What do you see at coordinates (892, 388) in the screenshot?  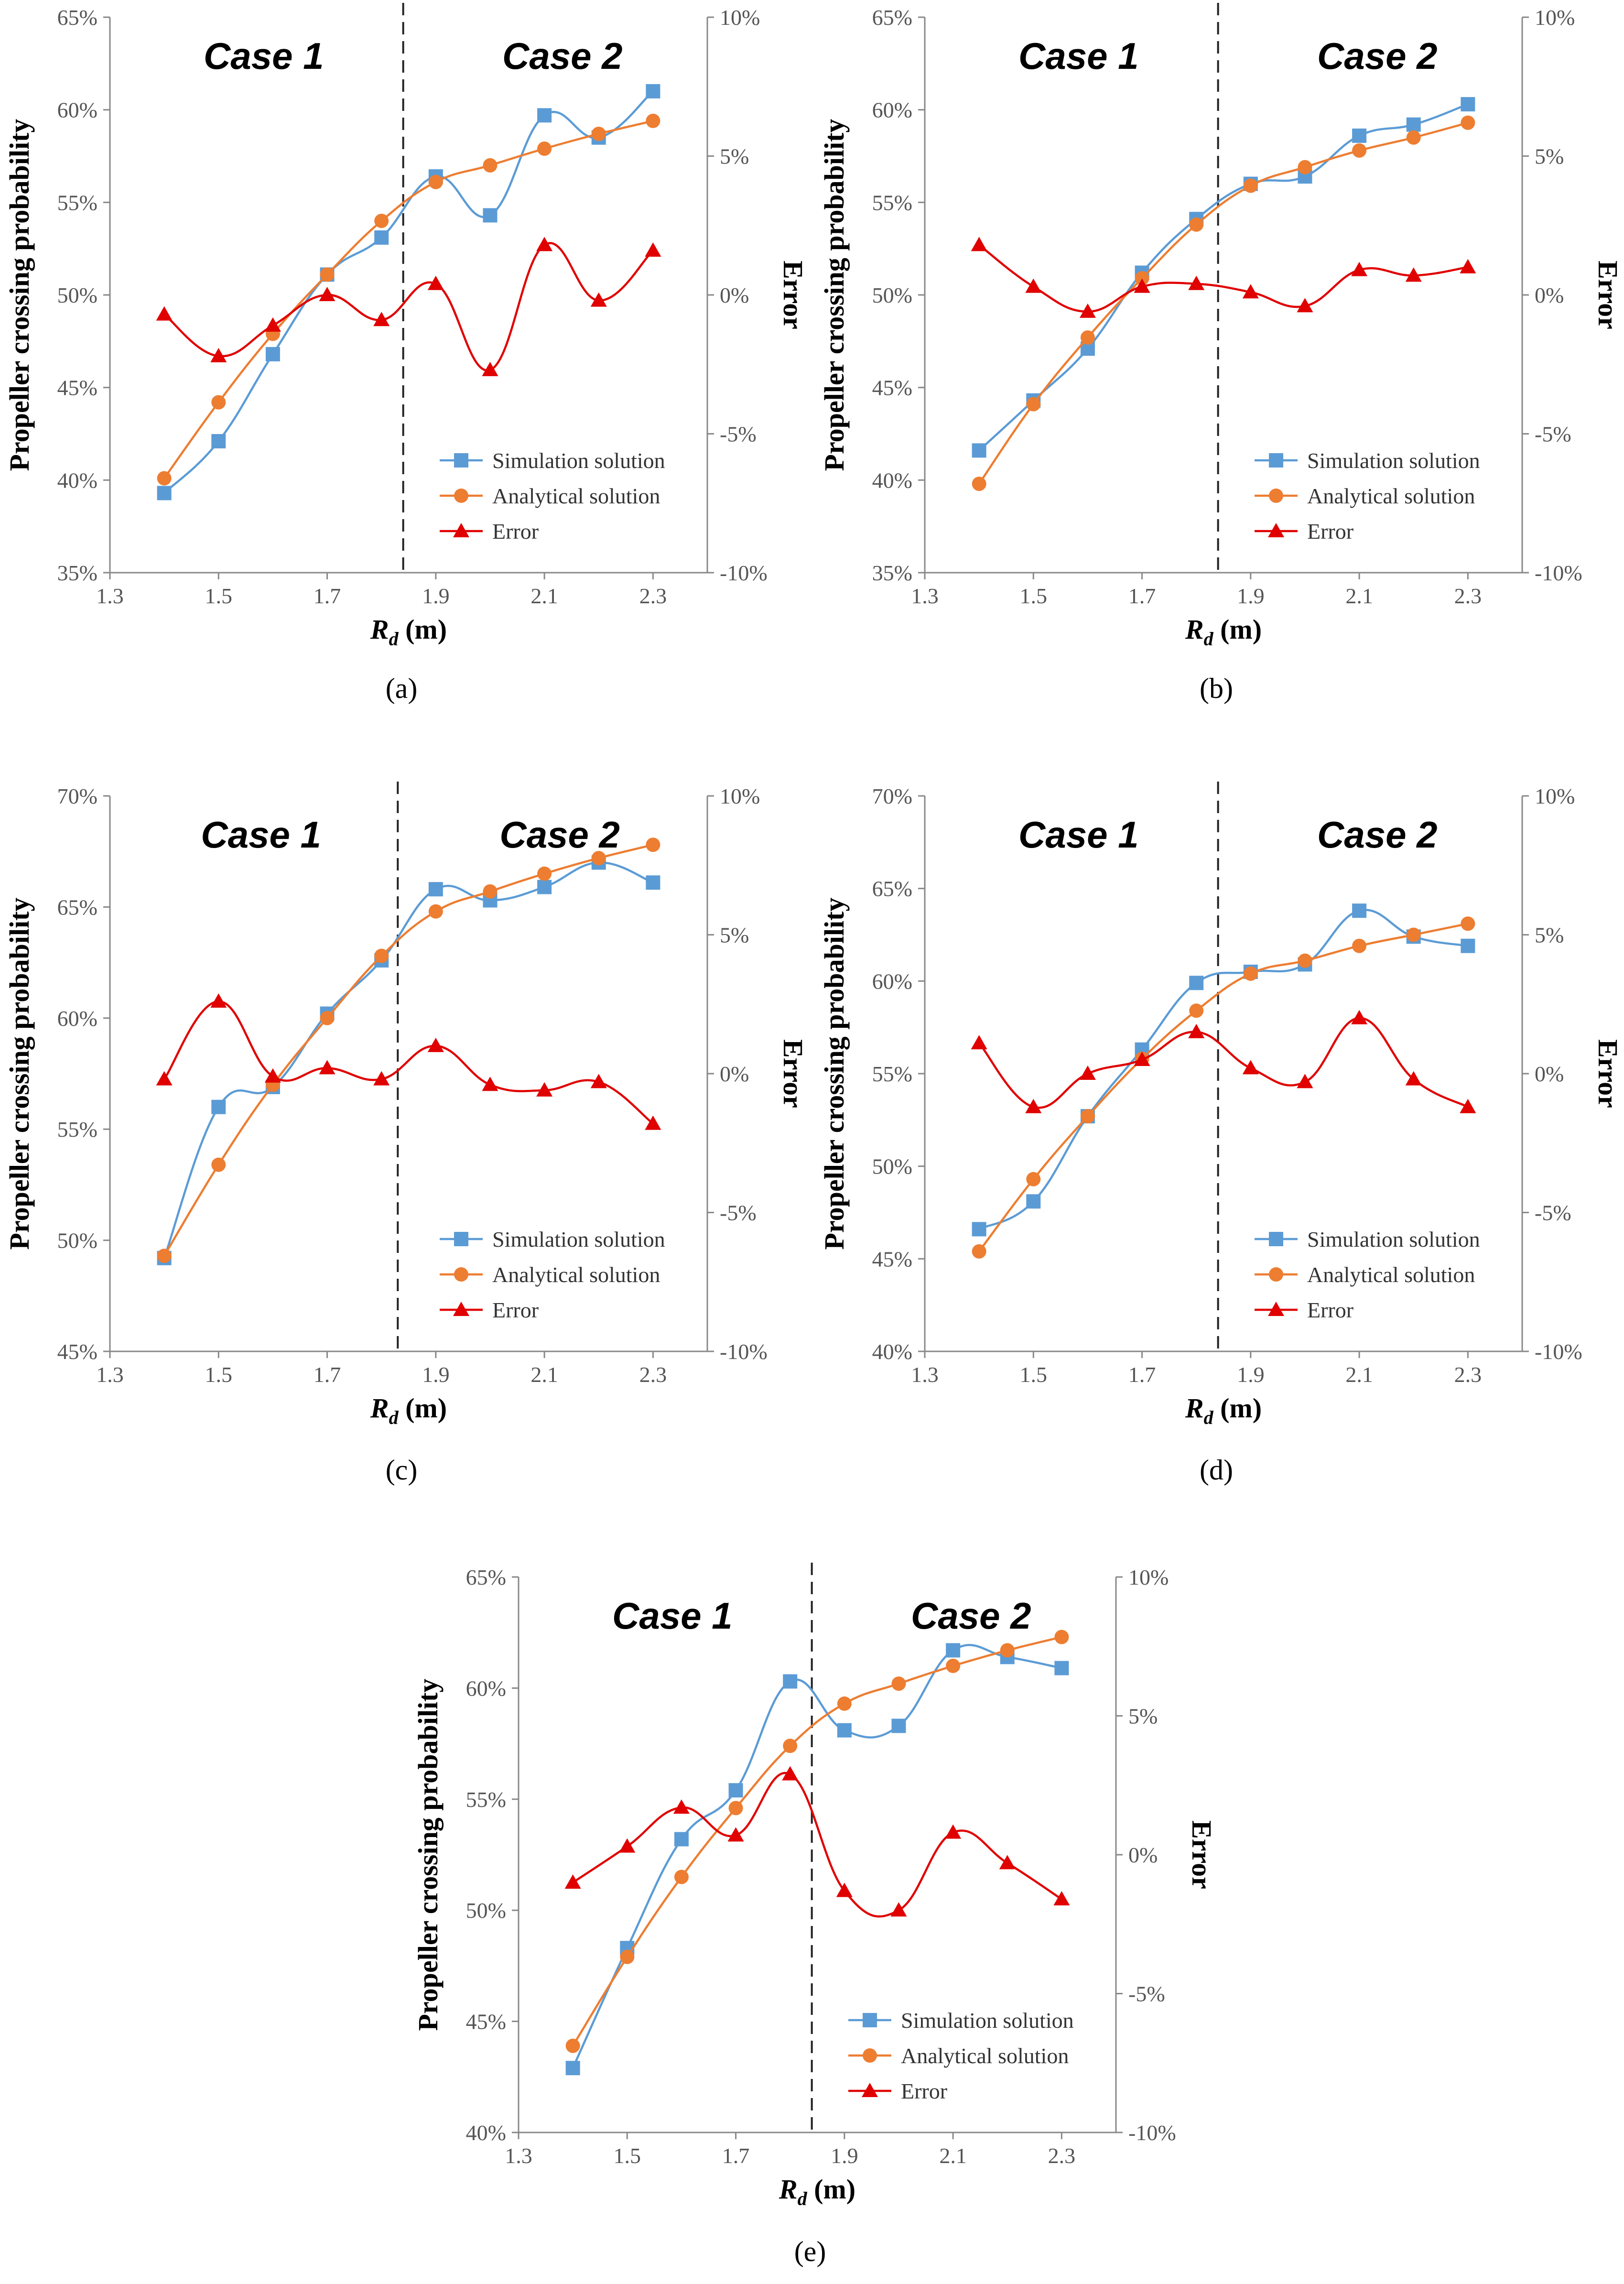 I see `y-tick-label: 45%` at bounding box center [892, 388].